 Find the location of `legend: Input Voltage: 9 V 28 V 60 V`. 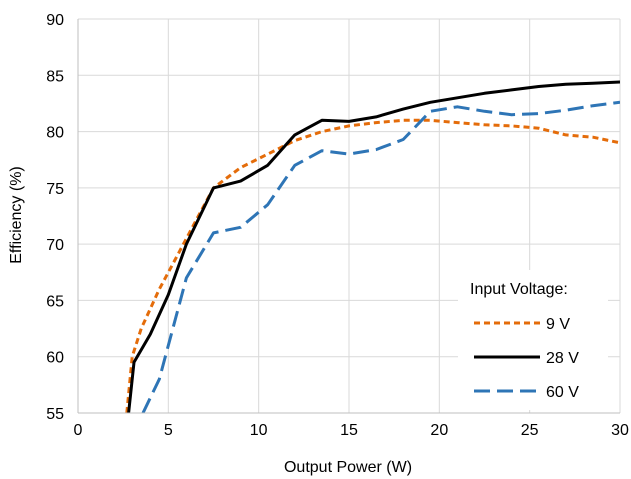

legend: Input Voltage: 9 V 28 V 60 V is located at coordinates (533, 340).